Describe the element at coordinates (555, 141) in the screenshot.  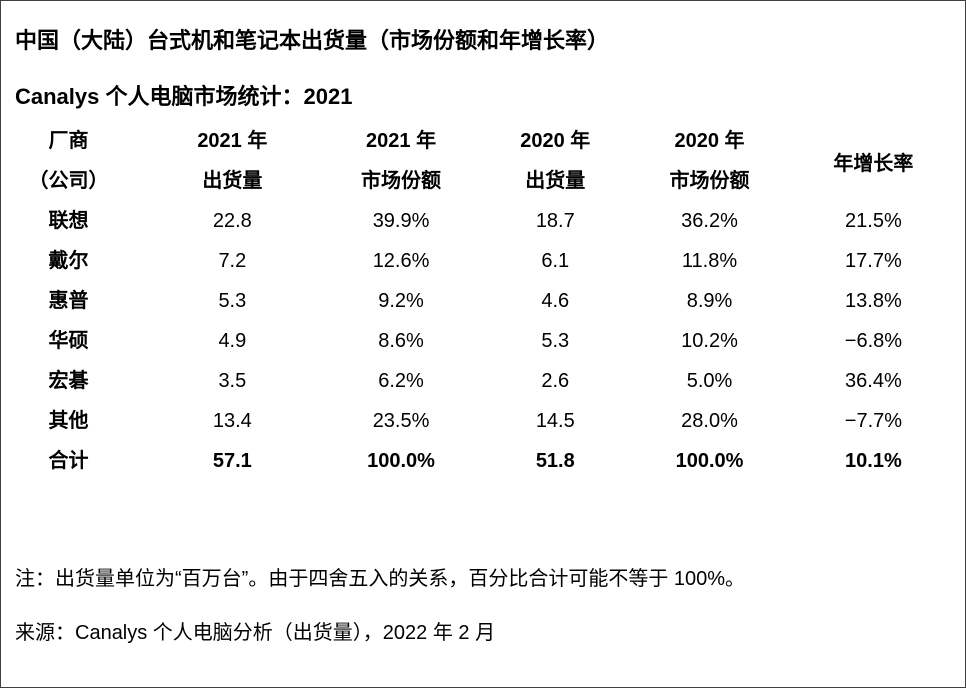
I see `column-header-shipments-2020-line1: 2020 年` at that location.